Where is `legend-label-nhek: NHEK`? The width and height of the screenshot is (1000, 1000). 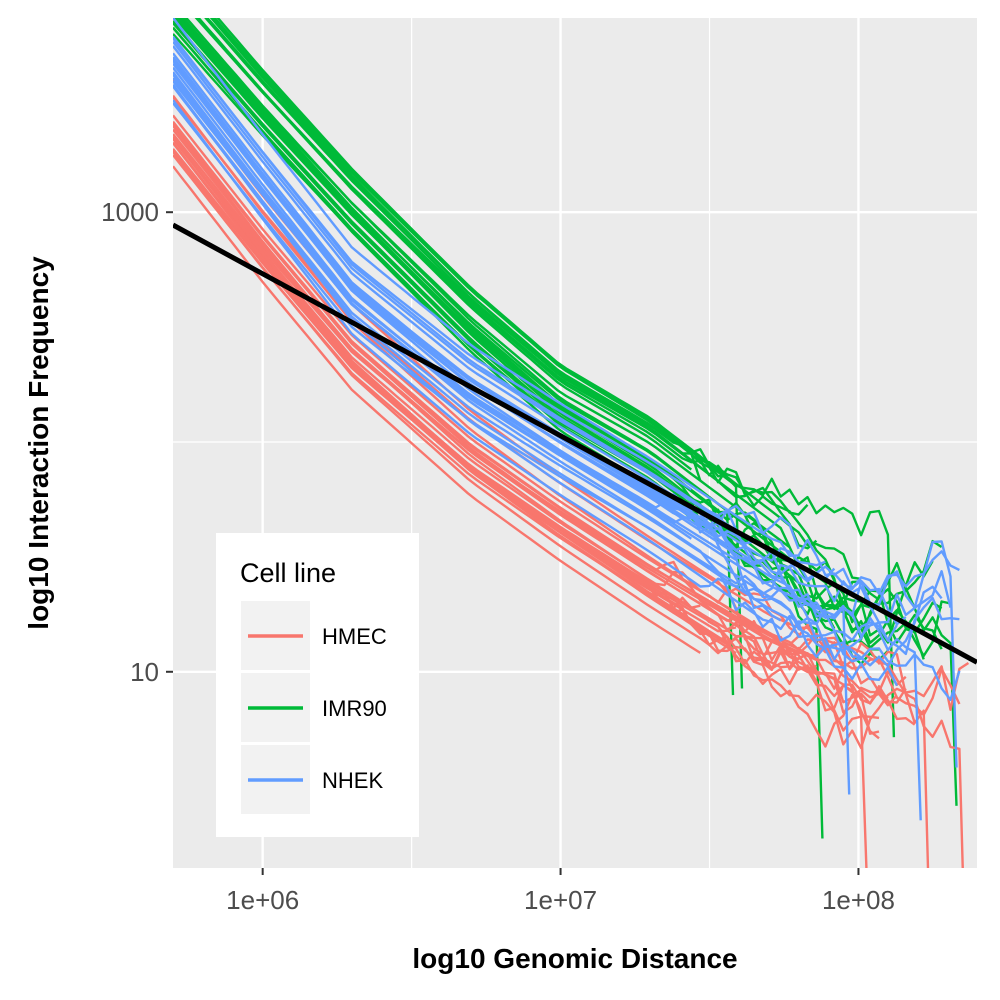 legend-label-nhek: NHEK is located at coordinates (352, 780).